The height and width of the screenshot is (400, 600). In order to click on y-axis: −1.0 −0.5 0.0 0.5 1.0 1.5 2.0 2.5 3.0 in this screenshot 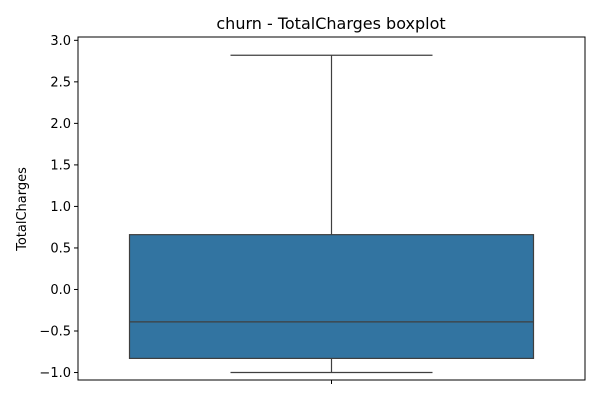, I will do `click(58, 207)`.